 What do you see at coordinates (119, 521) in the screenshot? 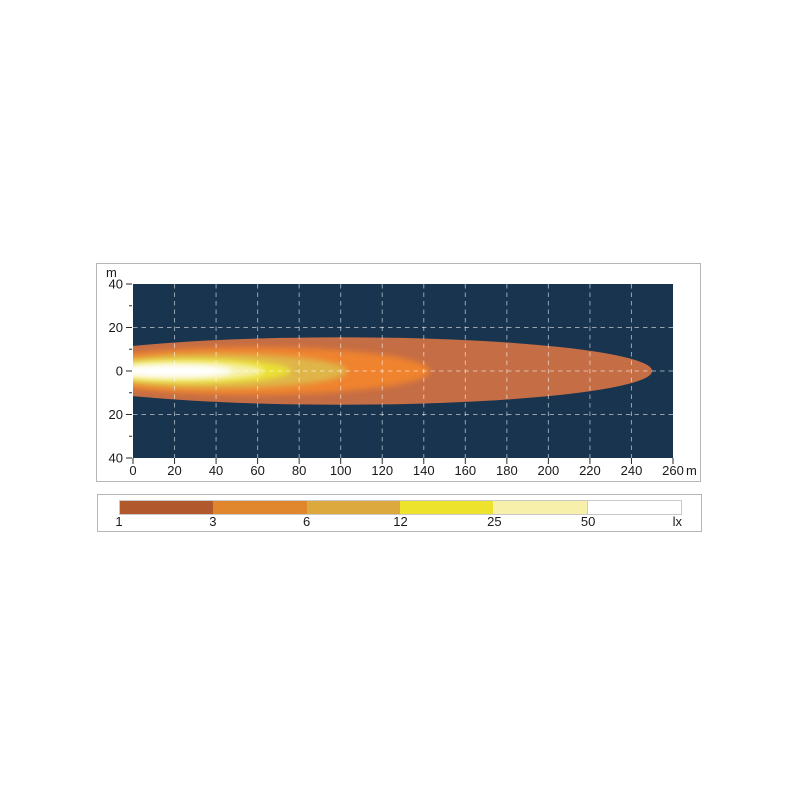
I see `legend-label-1: 1` at bounding box center [119, 521].